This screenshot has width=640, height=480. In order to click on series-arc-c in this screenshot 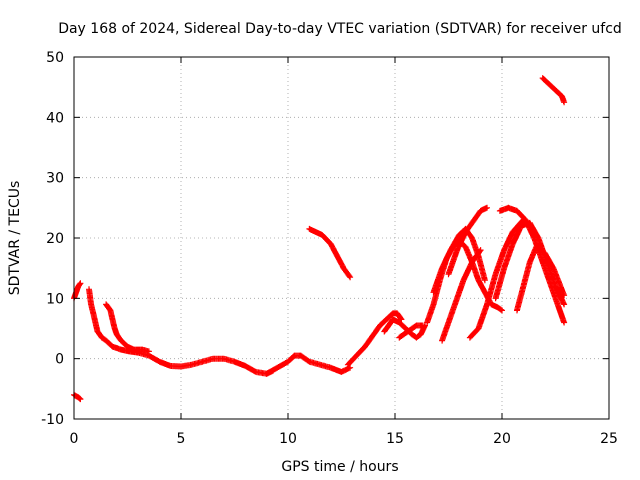, I will do `click(181, 331)`.